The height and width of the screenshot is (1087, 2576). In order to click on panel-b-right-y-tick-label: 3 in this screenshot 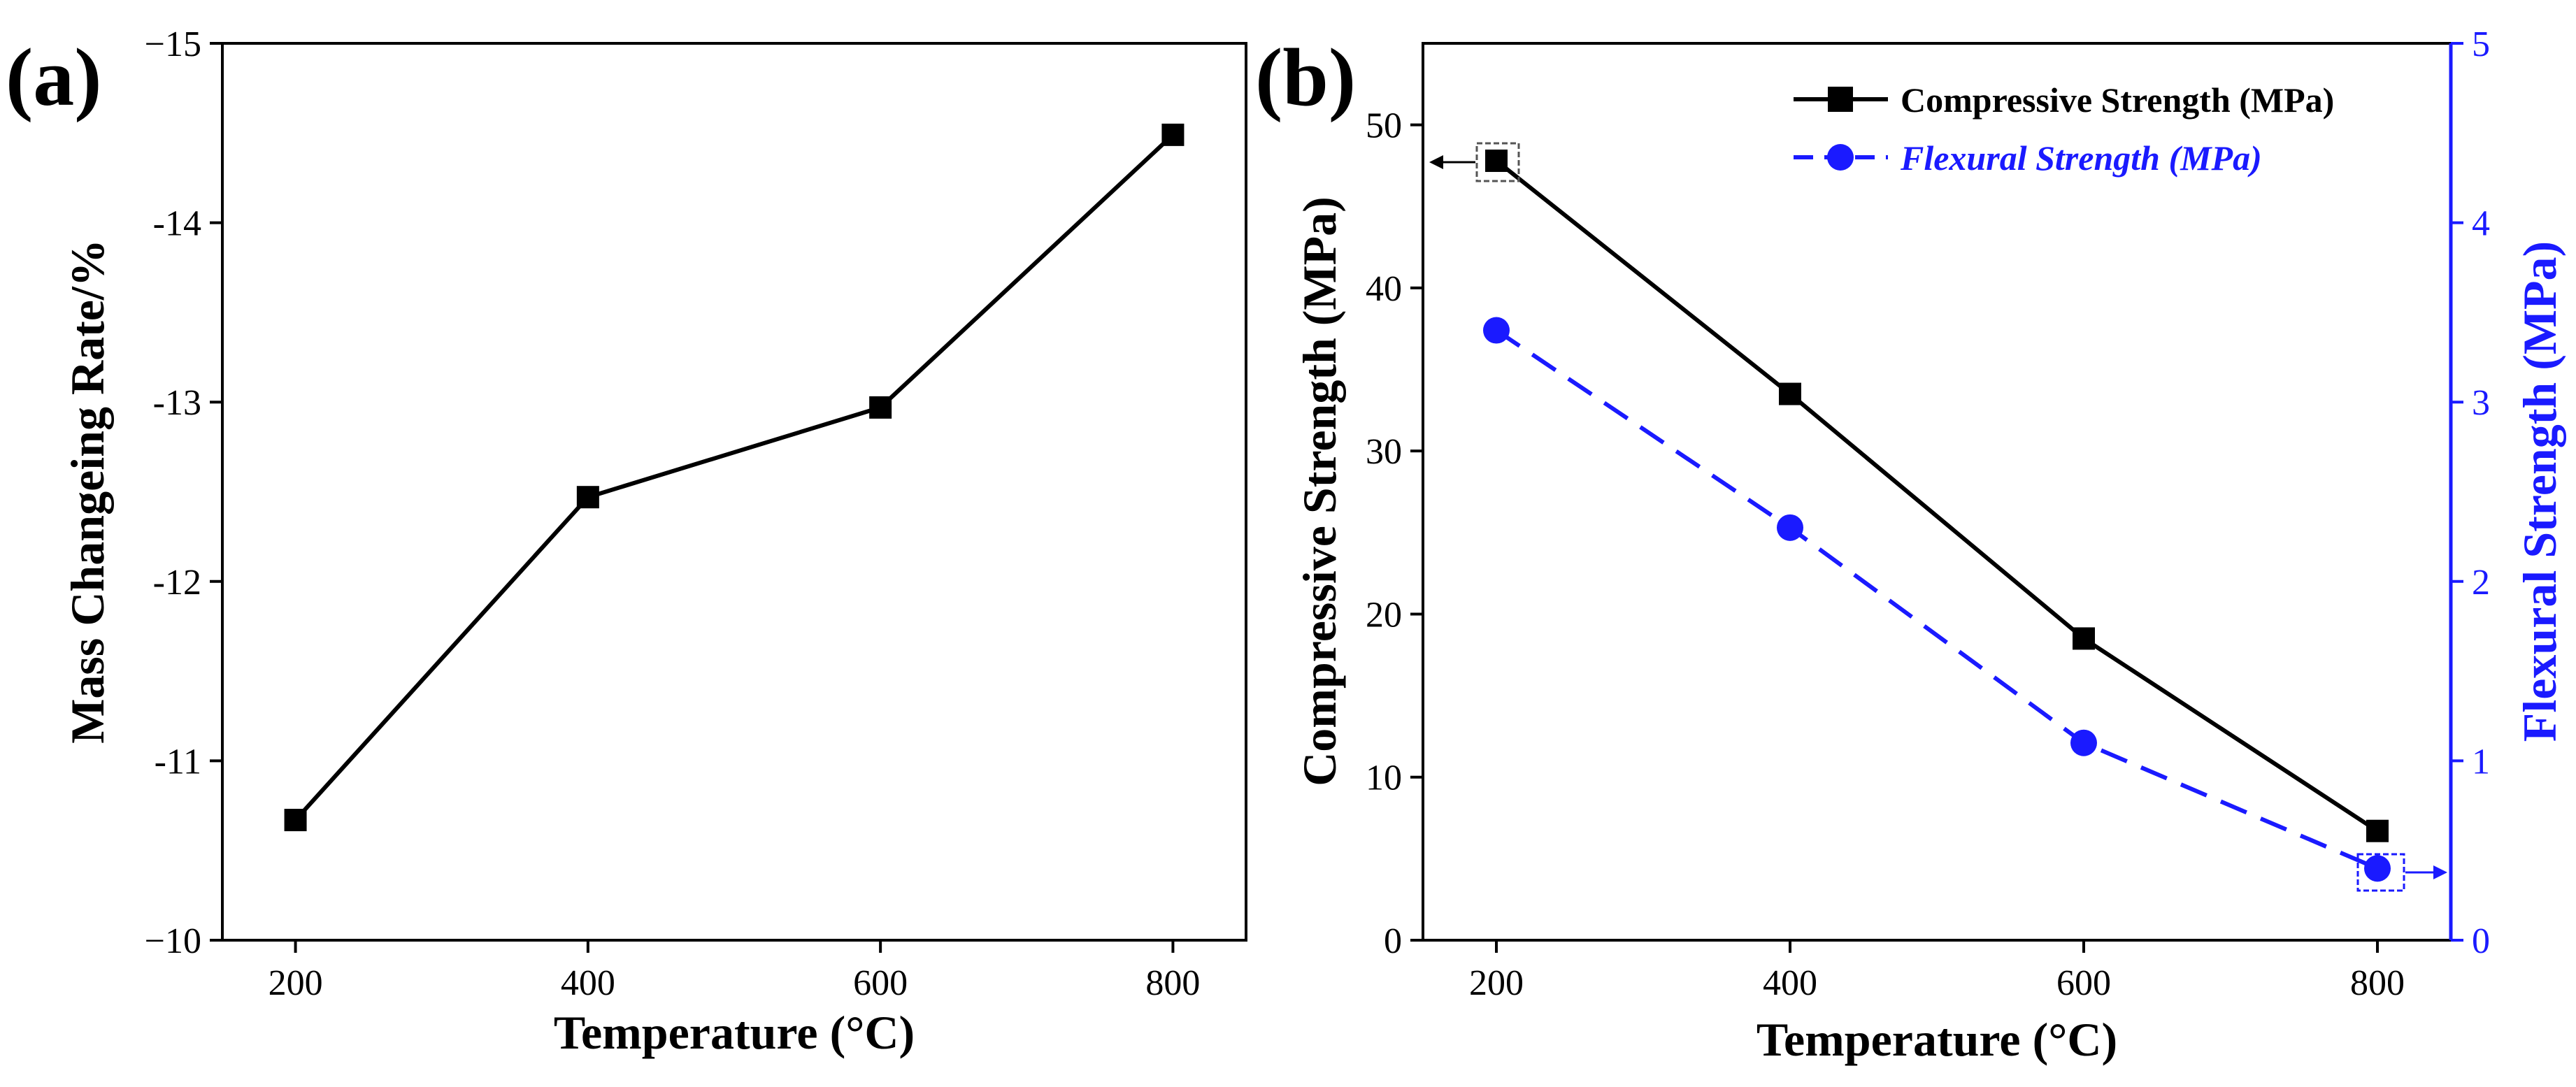, I will do `click(2481, 403)`.